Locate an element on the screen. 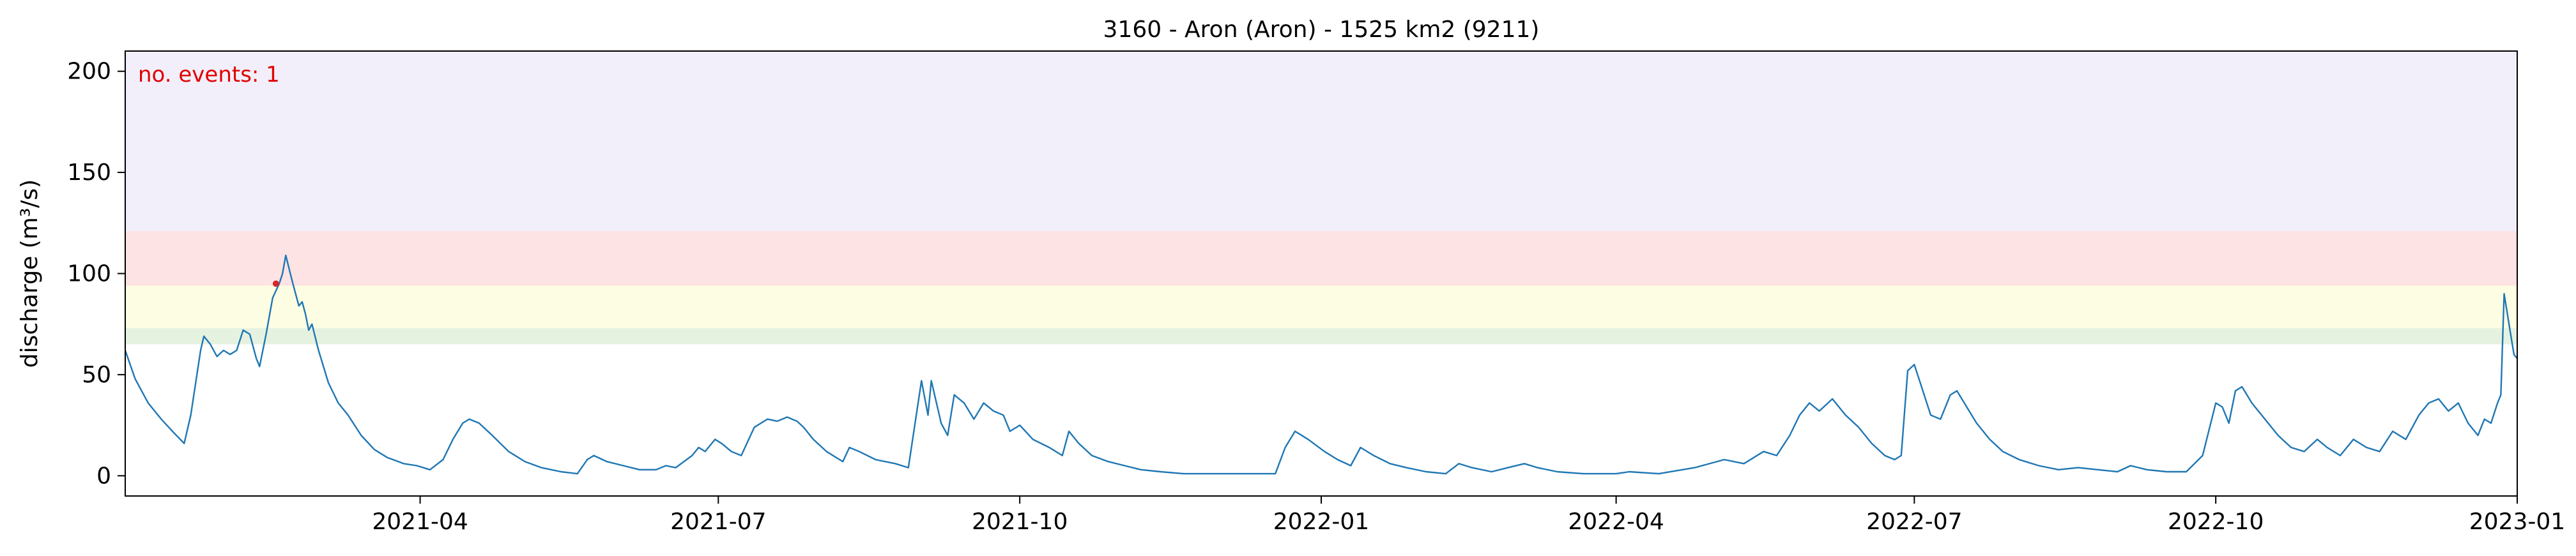  y-tick-label-2: 100 is located at coordinates (89, 274).